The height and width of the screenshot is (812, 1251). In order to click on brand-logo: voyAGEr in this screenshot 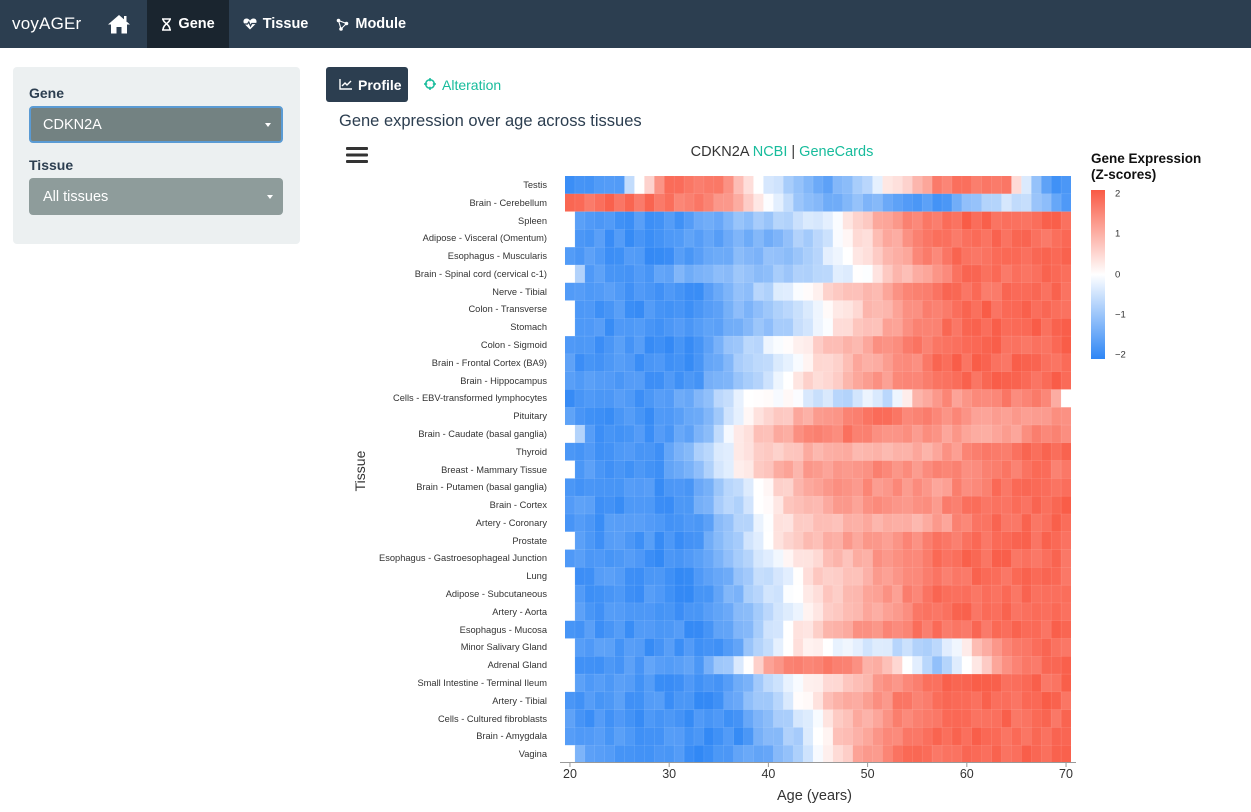, I will do `click(47, 23)`.